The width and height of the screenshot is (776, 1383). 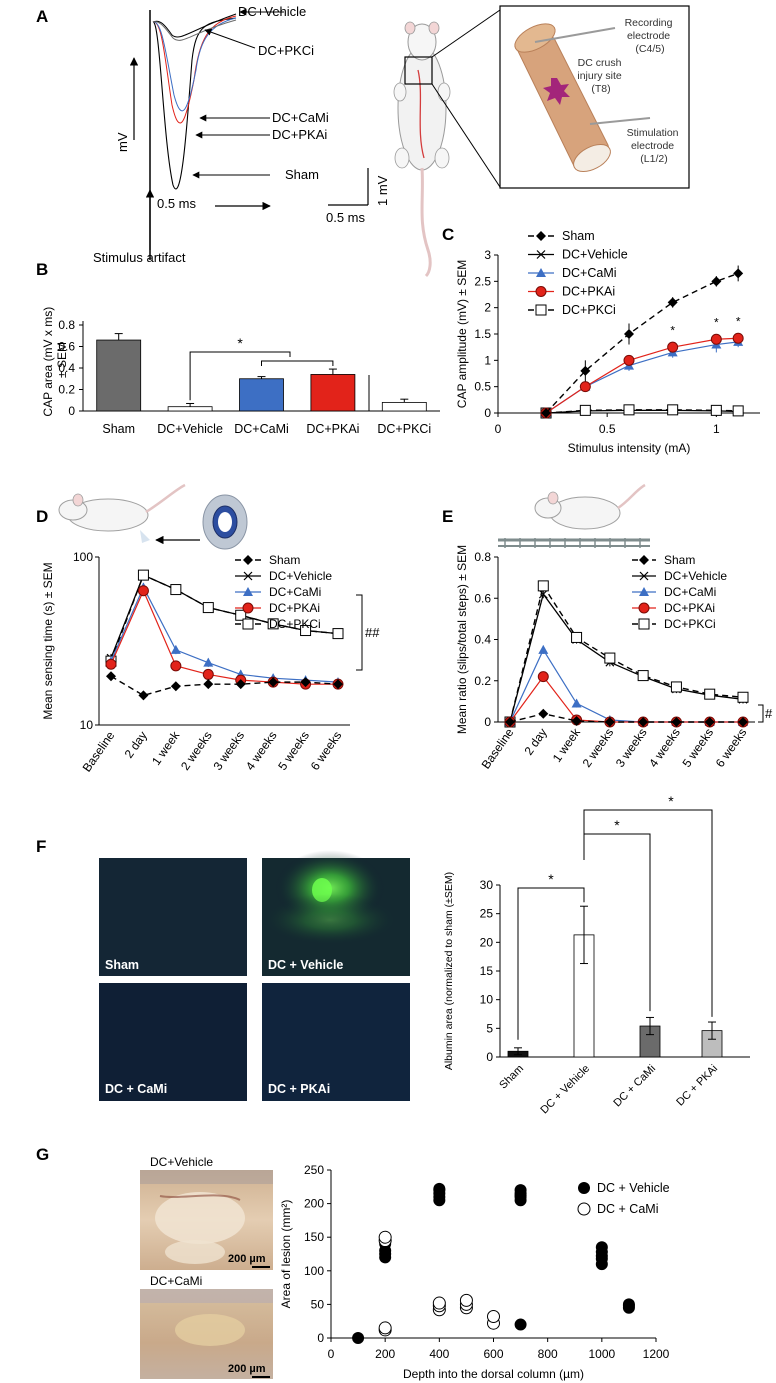 What do you see at coordinates (404, 406) in the screenshot?
I see `bar-dcpkci` at bounding box center [404, 406].